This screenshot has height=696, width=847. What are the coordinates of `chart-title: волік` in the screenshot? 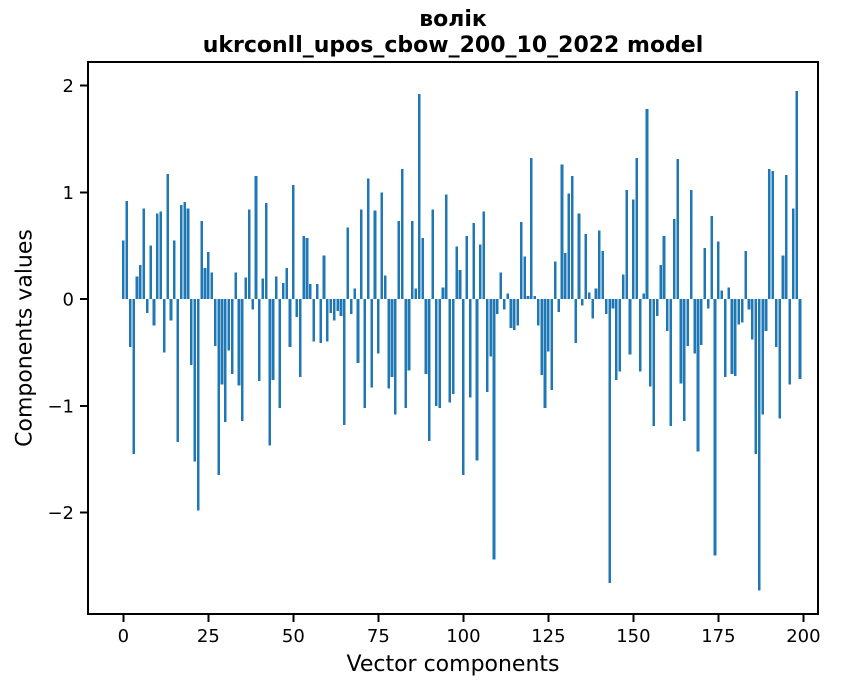 It's located at (453, 19).